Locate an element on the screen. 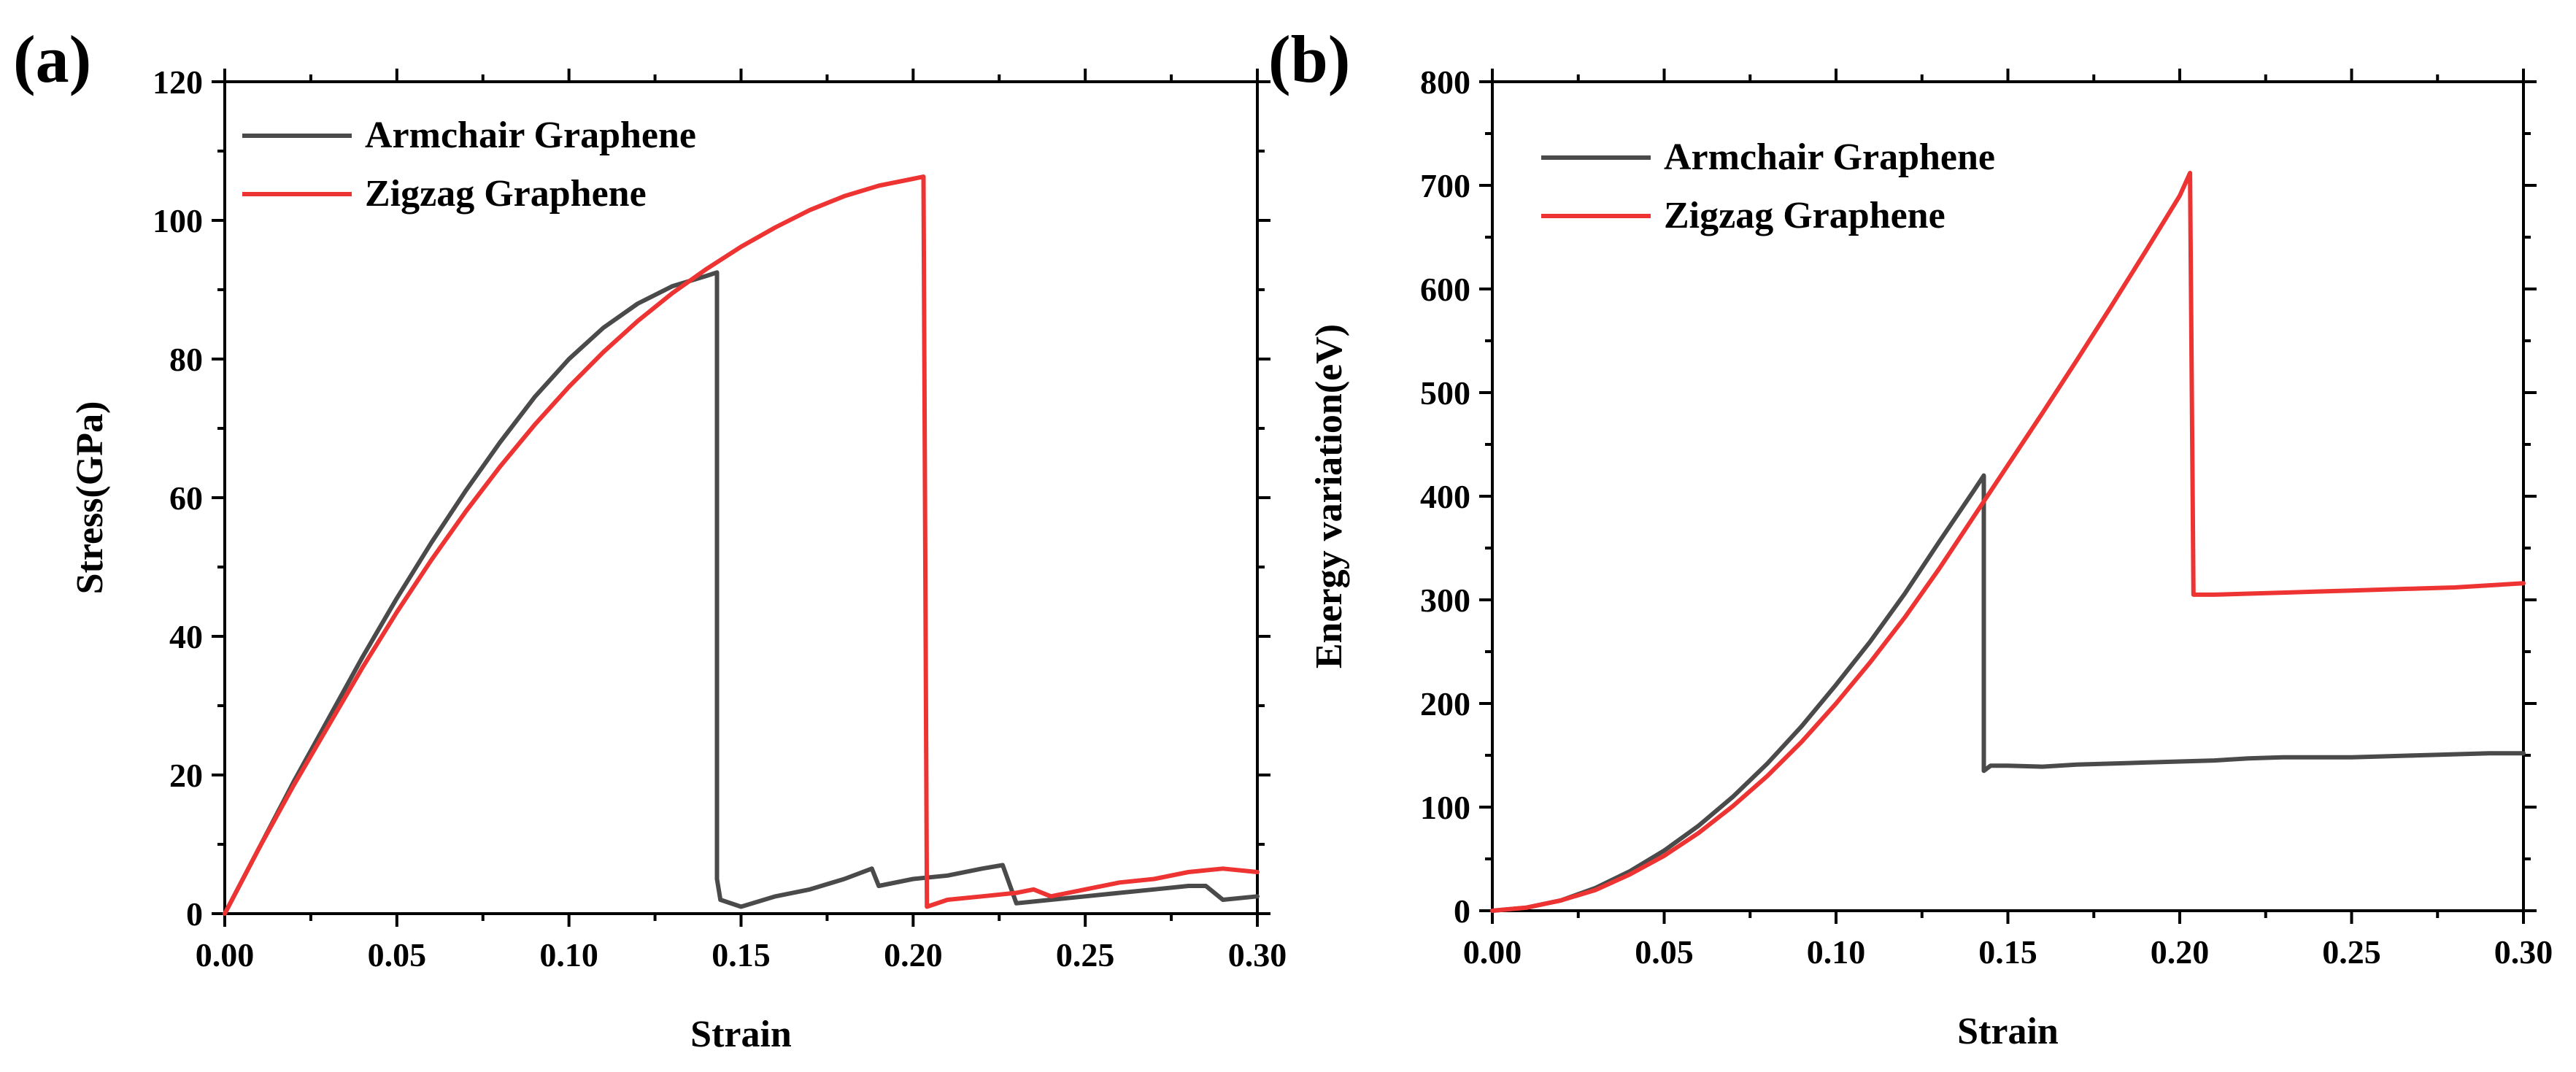 The image size is (2576, 1072). panel-b-y-tick-label: 800 is located at coordinates (1445, 82).